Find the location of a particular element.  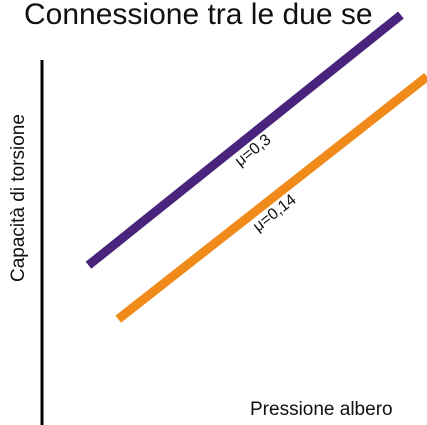

y-axis-label: Capacità di torsione is located at coordinates (18, 198).